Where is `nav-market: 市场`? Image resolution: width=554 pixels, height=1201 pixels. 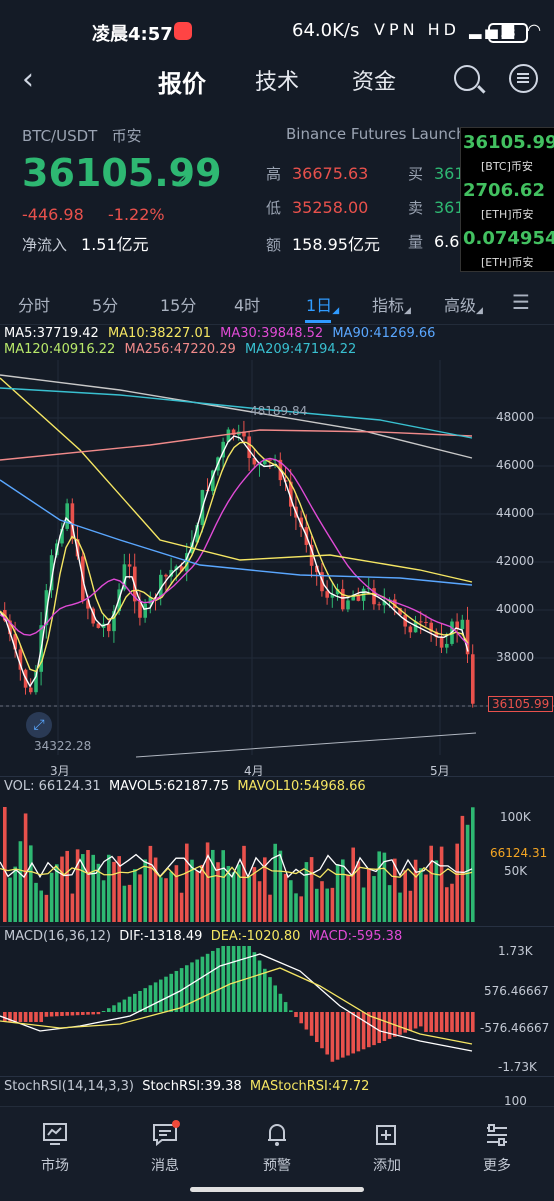
nav-market: 市场 is located at coordinates (55, 1147).